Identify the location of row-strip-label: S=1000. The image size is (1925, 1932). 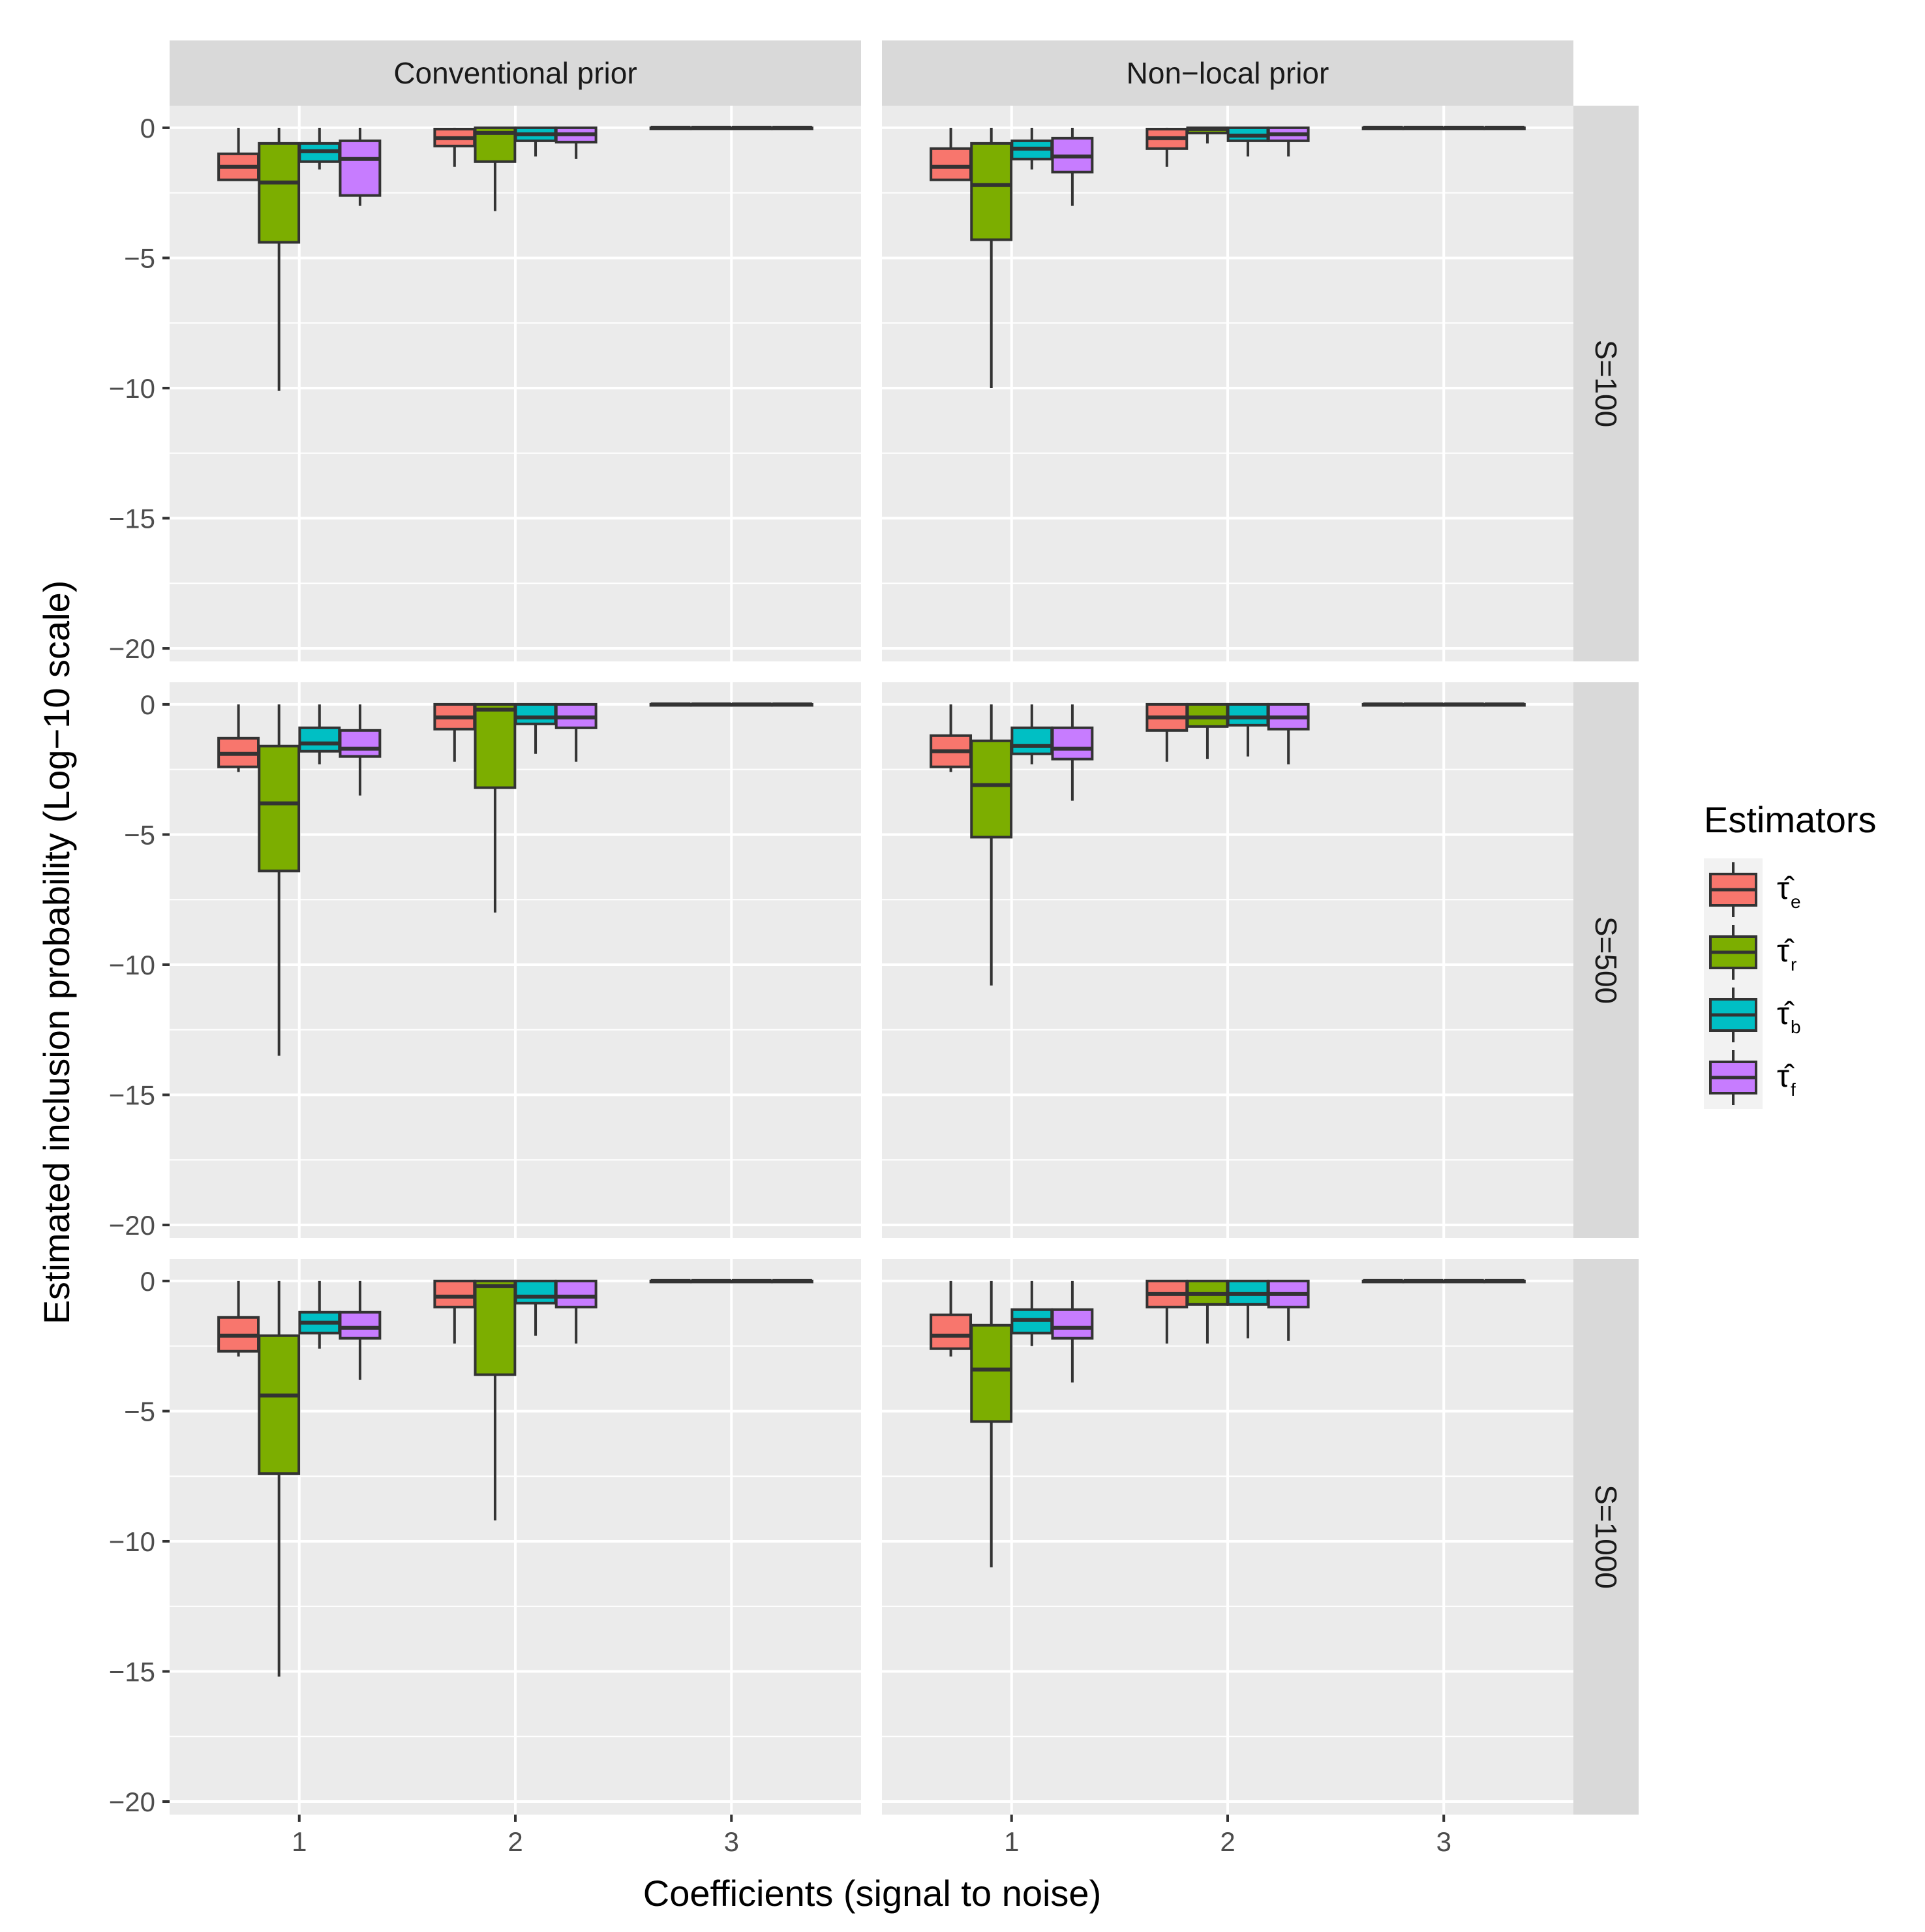
(1606, 1537).